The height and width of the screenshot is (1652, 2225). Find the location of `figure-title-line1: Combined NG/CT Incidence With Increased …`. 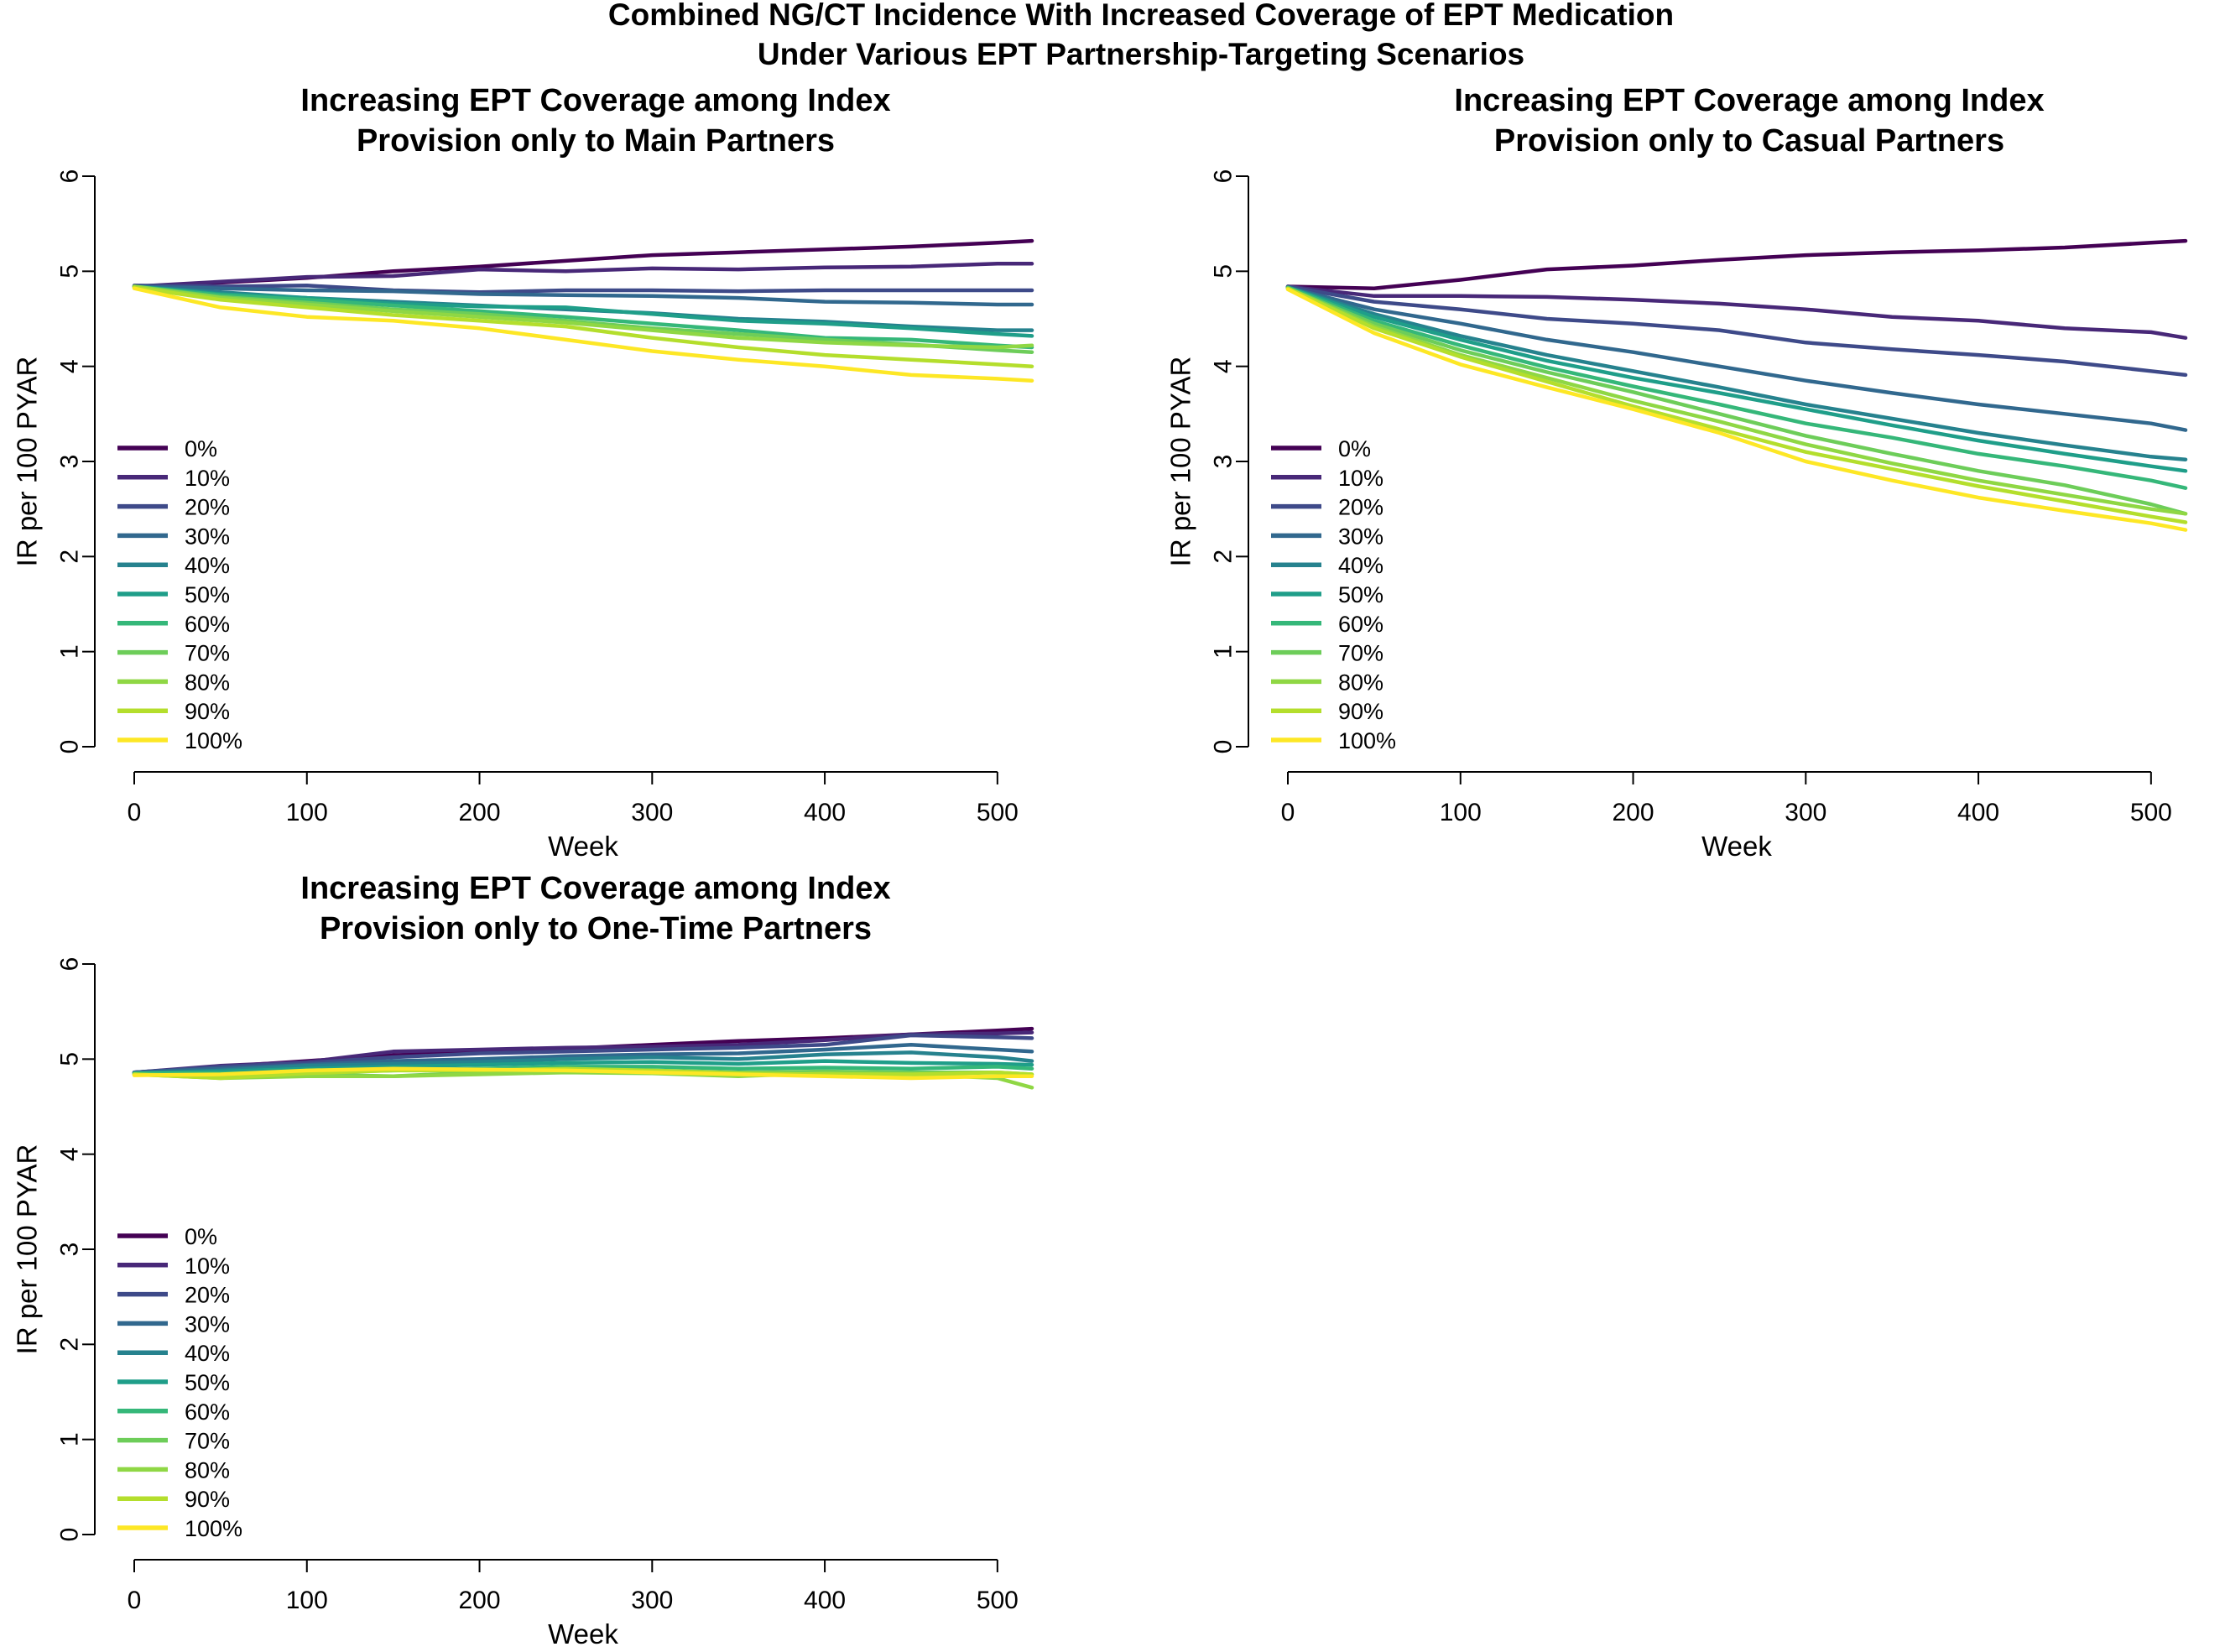

figure-title-line1: Combined NG/CT Incidence With Increased … is located at coordinates (1141, 16).